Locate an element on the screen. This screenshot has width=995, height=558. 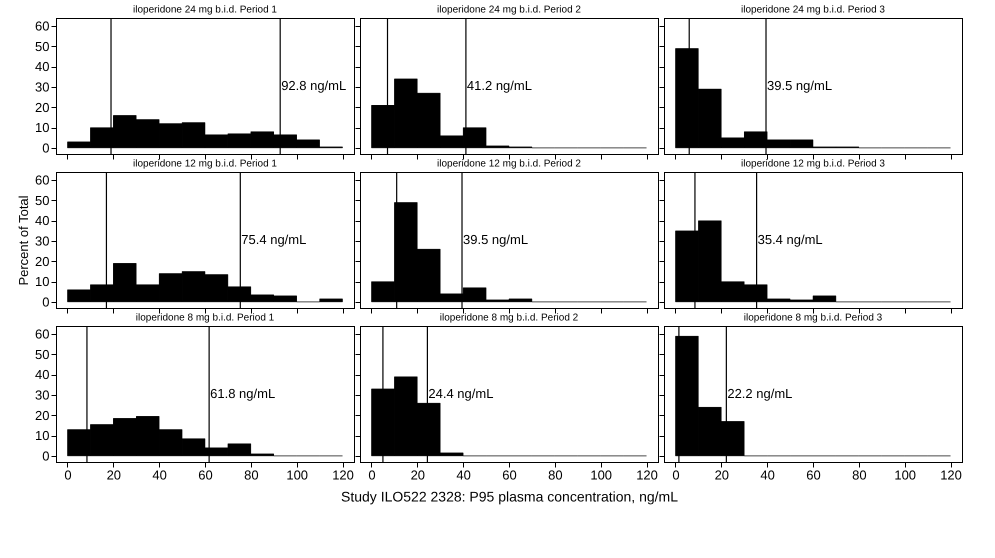
chart-title: iloperidone 12 mg b.i.d. Period 1 is located at coordinates (205, 164).